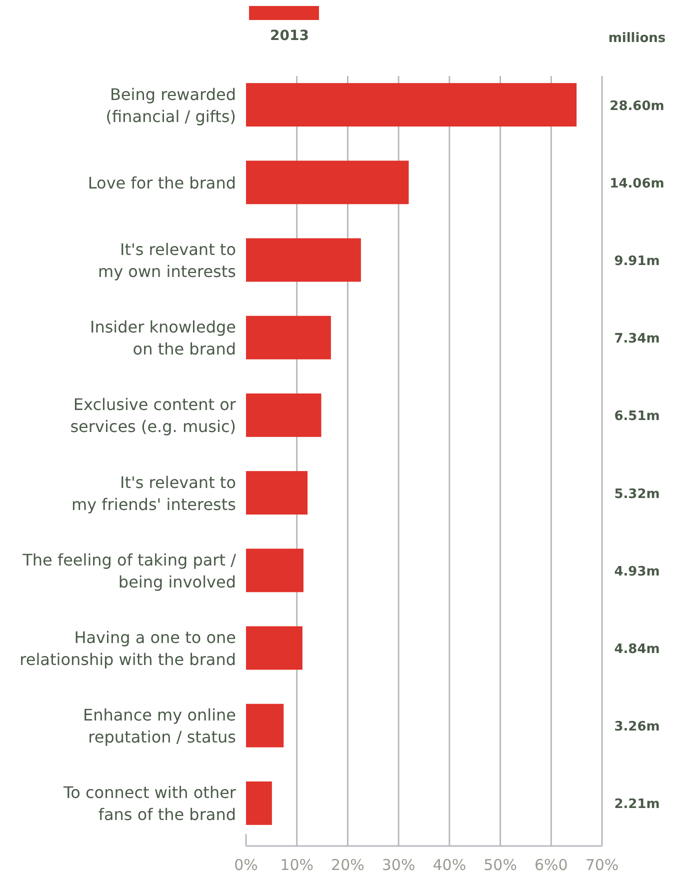  What do you see at coordinates (637, 649) in the screenshot?
I see `text: 4.84m` at bounding box center [637, 649].